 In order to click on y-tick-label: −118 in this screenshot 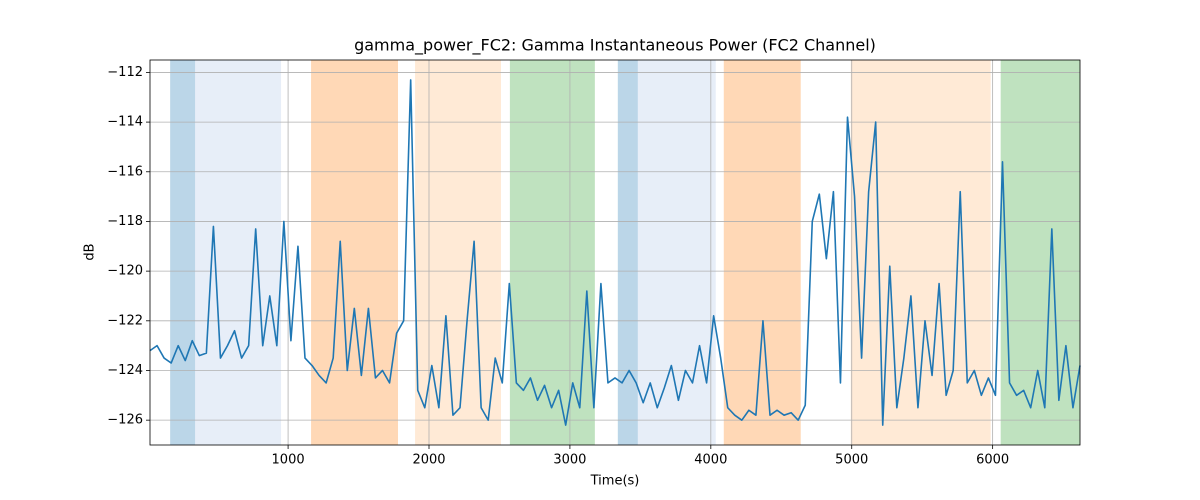, I will do `click(125, 221)`.